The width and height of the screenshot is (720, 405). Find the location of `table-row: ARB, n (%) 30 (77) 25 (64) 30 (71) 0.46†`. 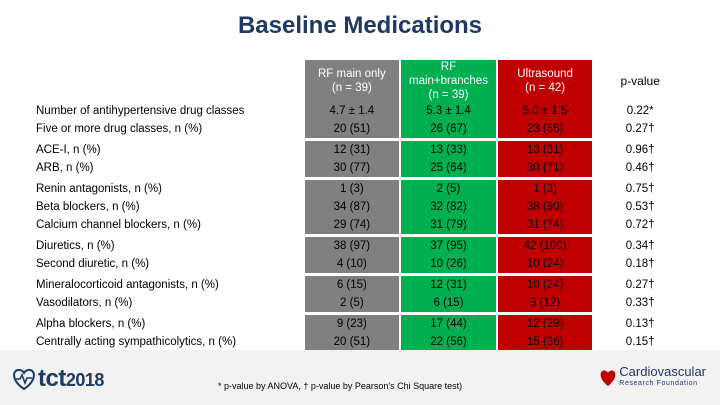

table-row: ARB, n (%) 30 (77) 25 (64) 30 (71) 0.46† is located at coordinates (361, 168).